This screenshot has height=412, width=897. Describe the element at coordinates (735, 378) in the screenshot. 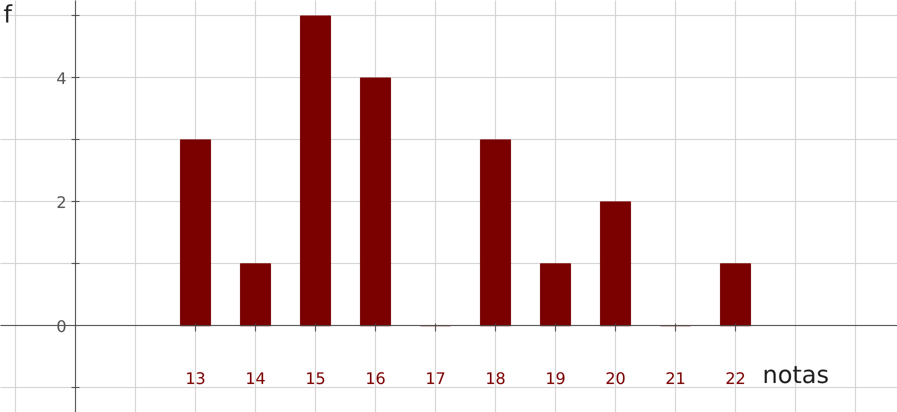

I see `x-tick-label: 22` at that location.